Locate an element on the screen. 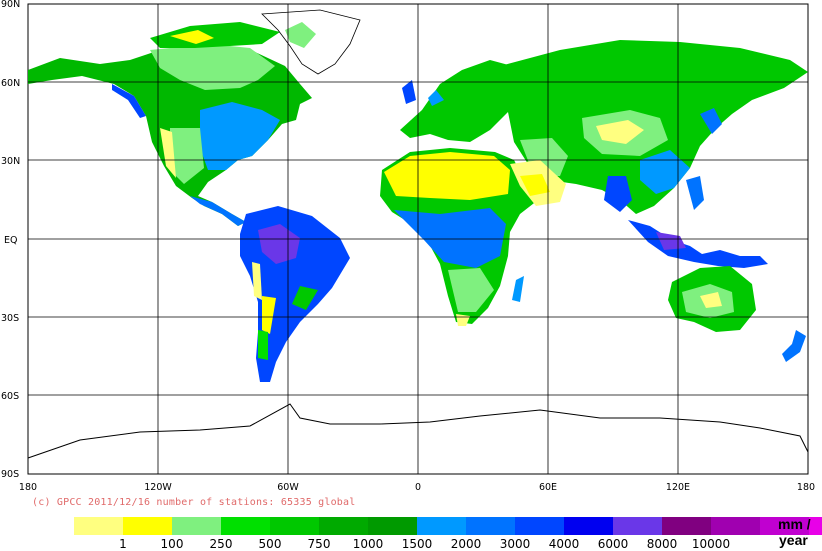  lat-label: 30N is located at coordinates (10, 161).